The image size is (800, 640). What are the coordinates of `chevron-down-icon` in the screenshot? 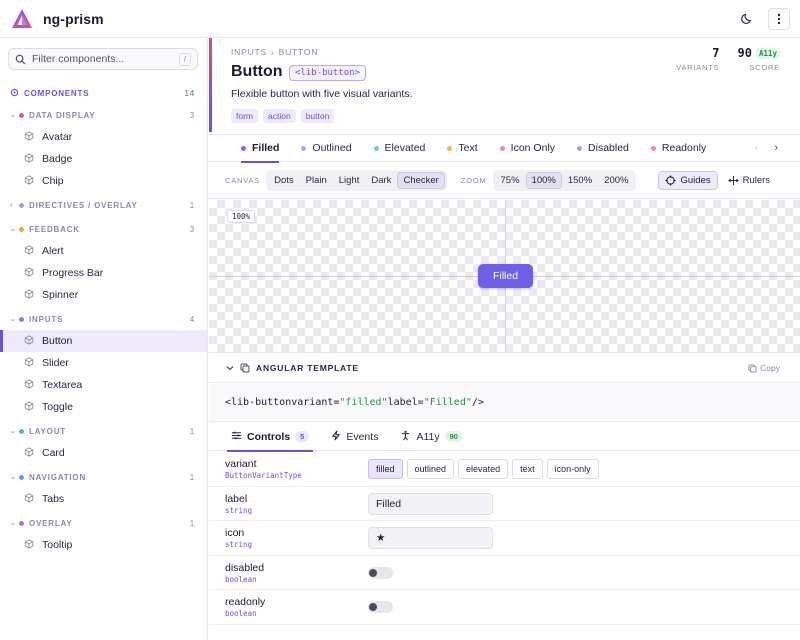 It's located at (230, 367).